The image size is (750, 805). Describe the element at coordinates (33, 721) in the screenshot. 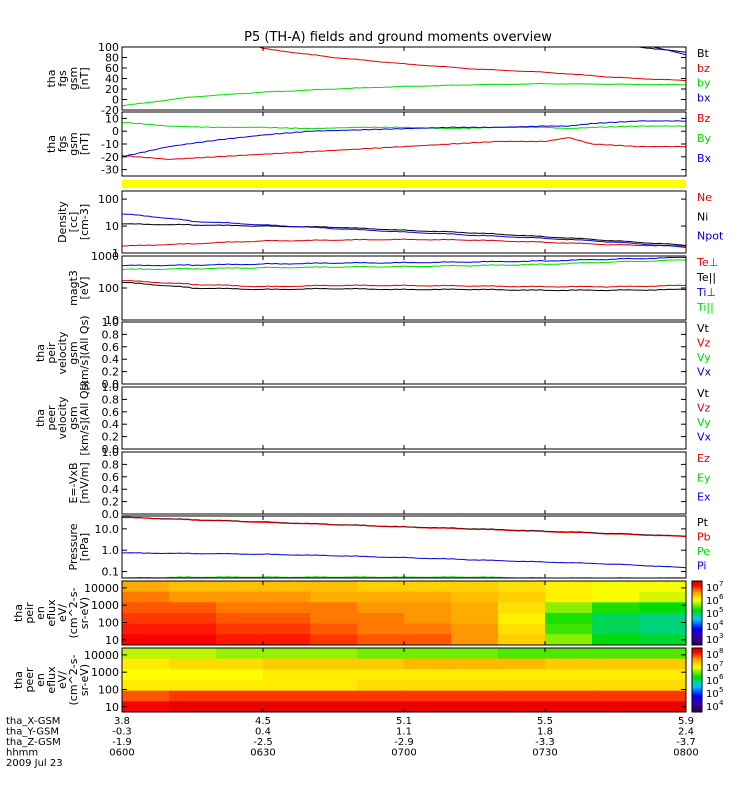

I see `x-axis-row-label: tha_X-GSM` at that location.